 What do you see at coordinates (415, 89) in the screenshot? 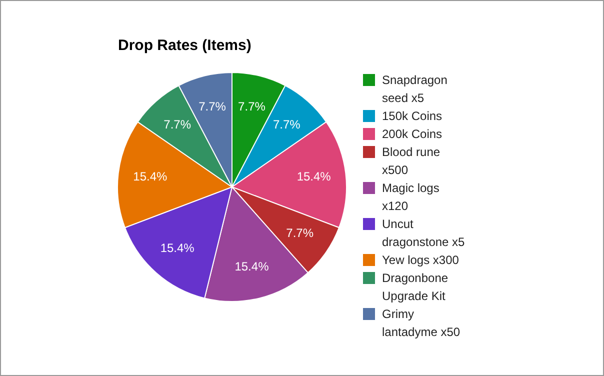
I see `legend-label: Snapdragon seed x5` at bounding box center [415, 89].